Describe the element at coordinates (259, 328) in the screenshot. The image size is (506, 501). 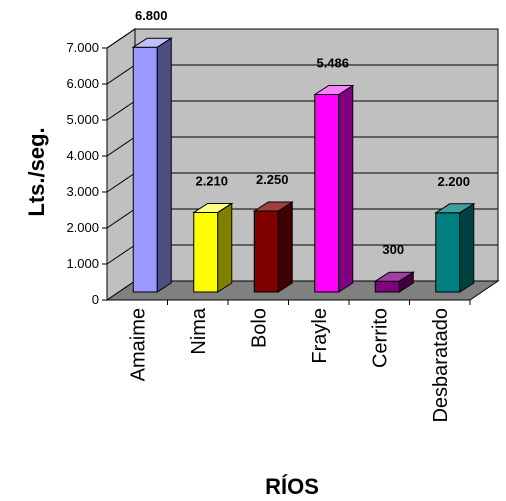
I see `x-tick-label: Bolo` at that location.